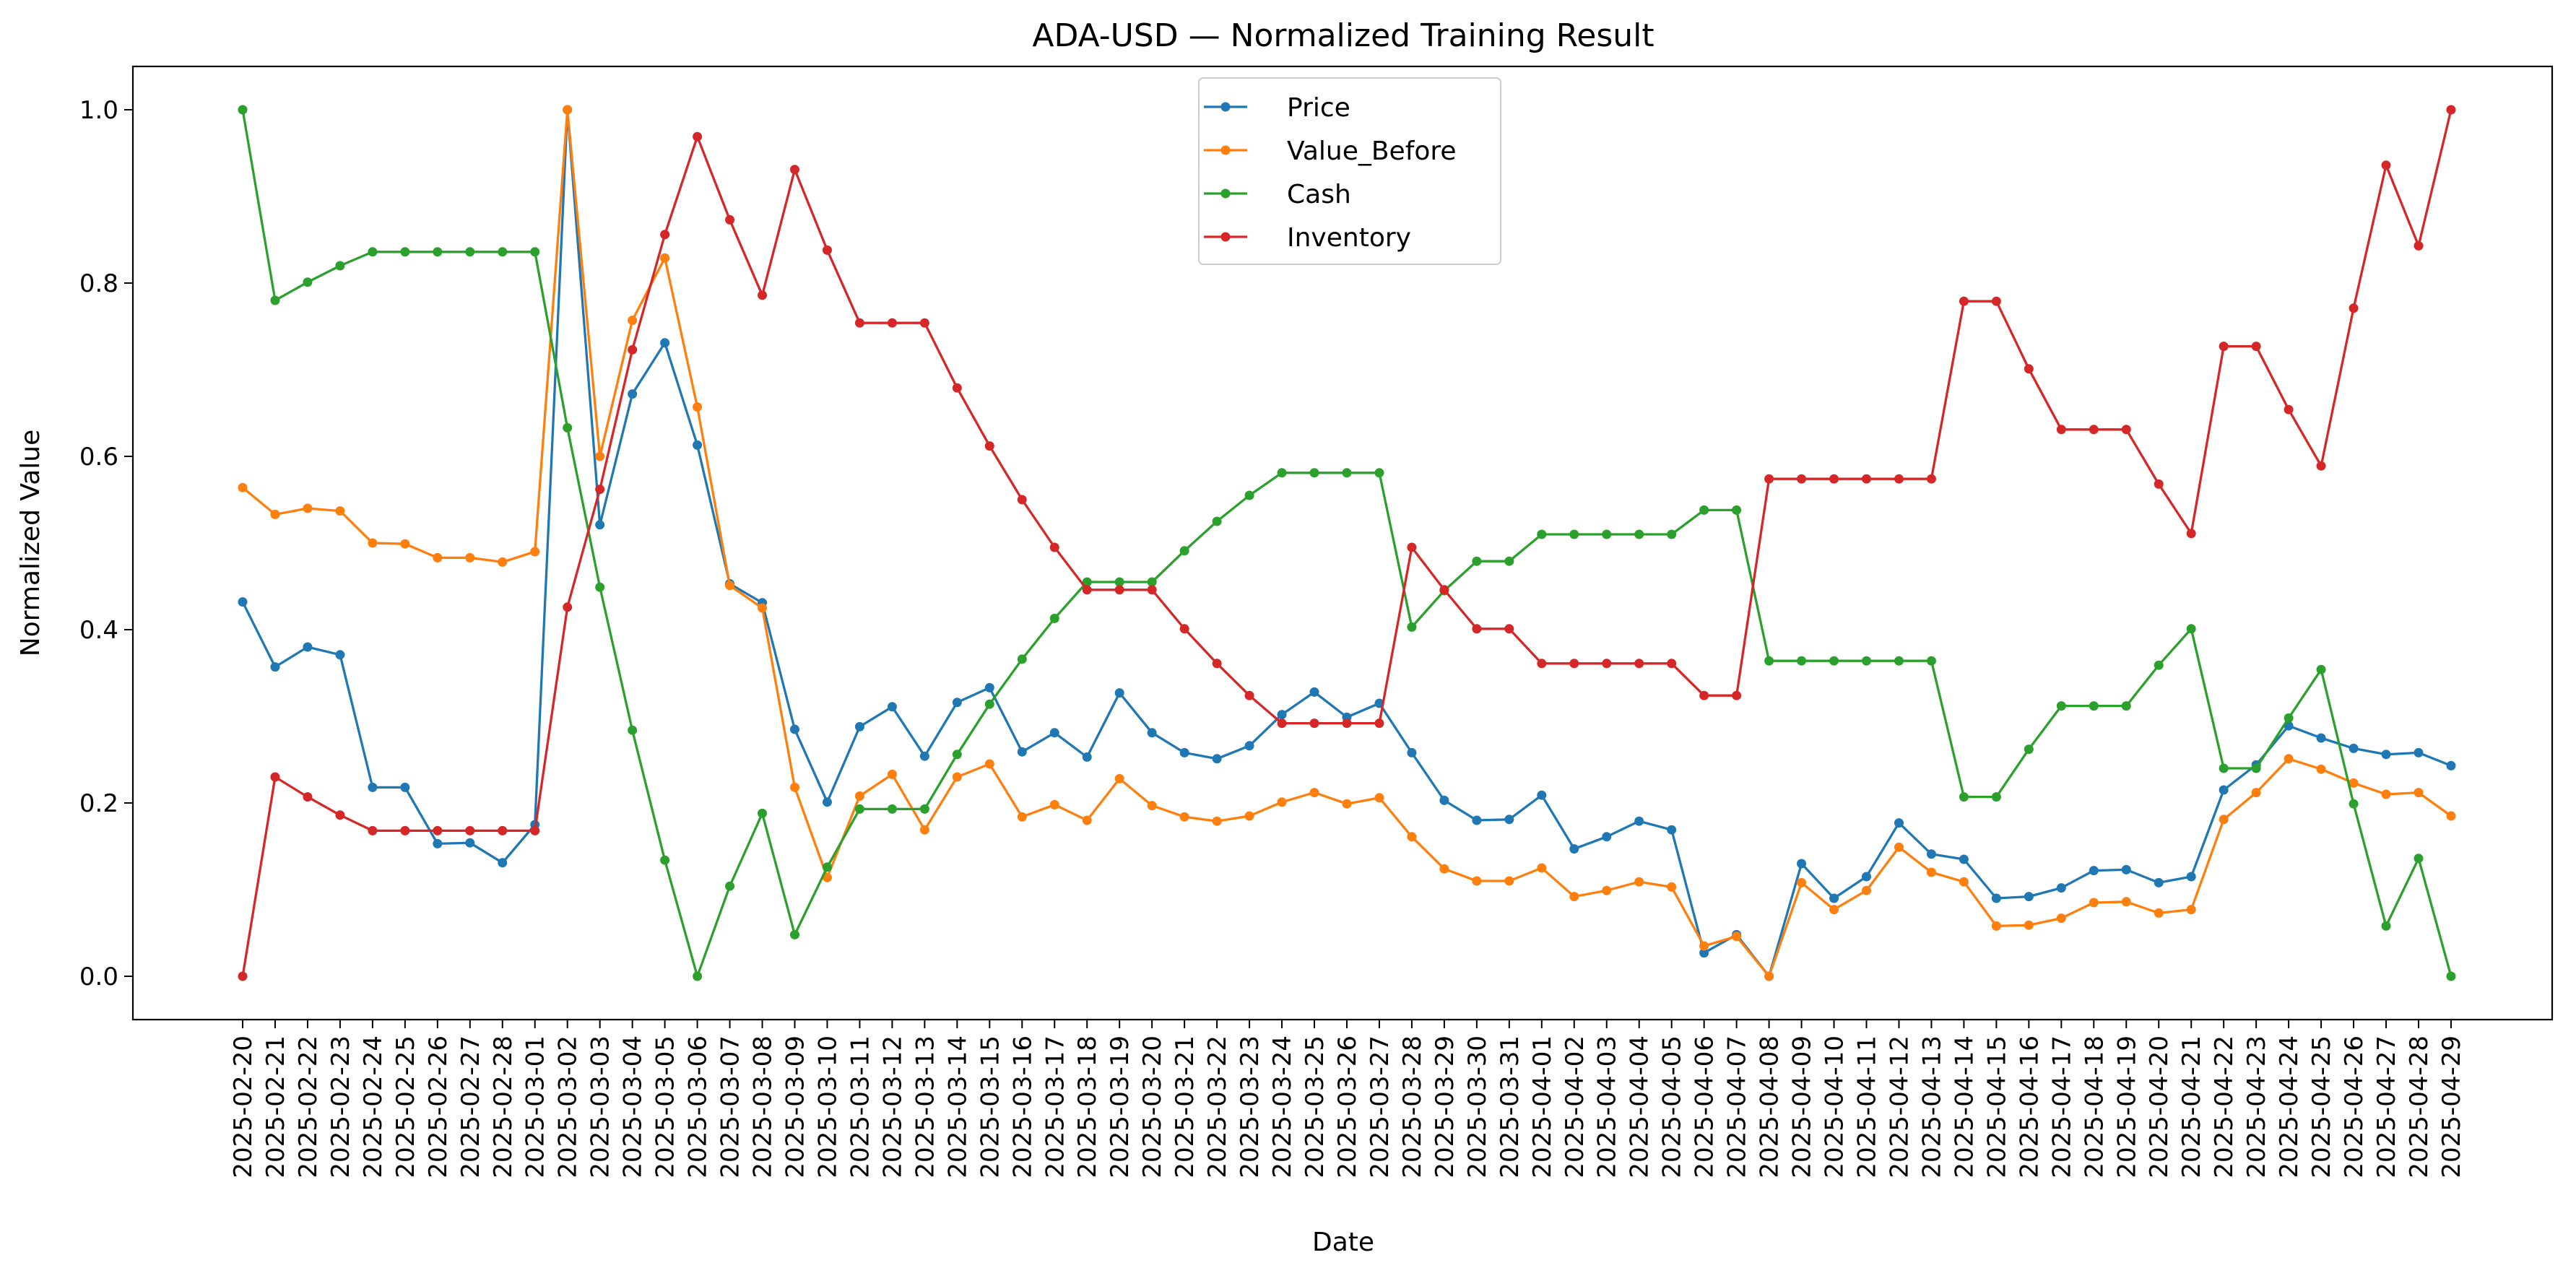 Image resolution: width=2576 pixels, height=1281 pixels. What do you see at coordinates (2256, 1106) in the screenshot?
I see `x-tick-label: 2025-04-23` at bounding box center [2256, 1106].